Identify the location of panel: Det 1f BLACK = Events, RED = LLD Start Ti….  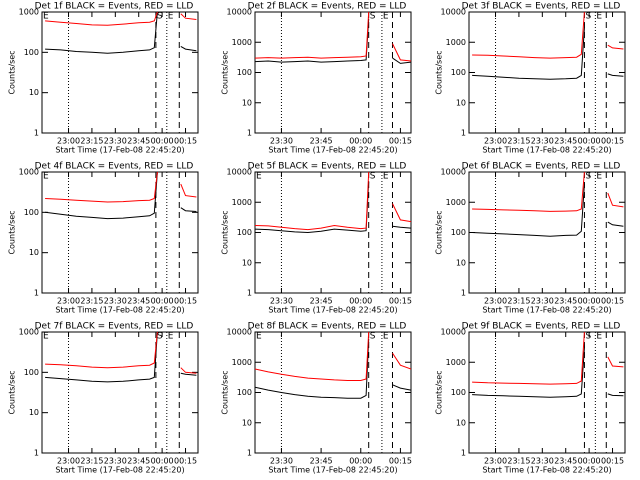
(103, 78).